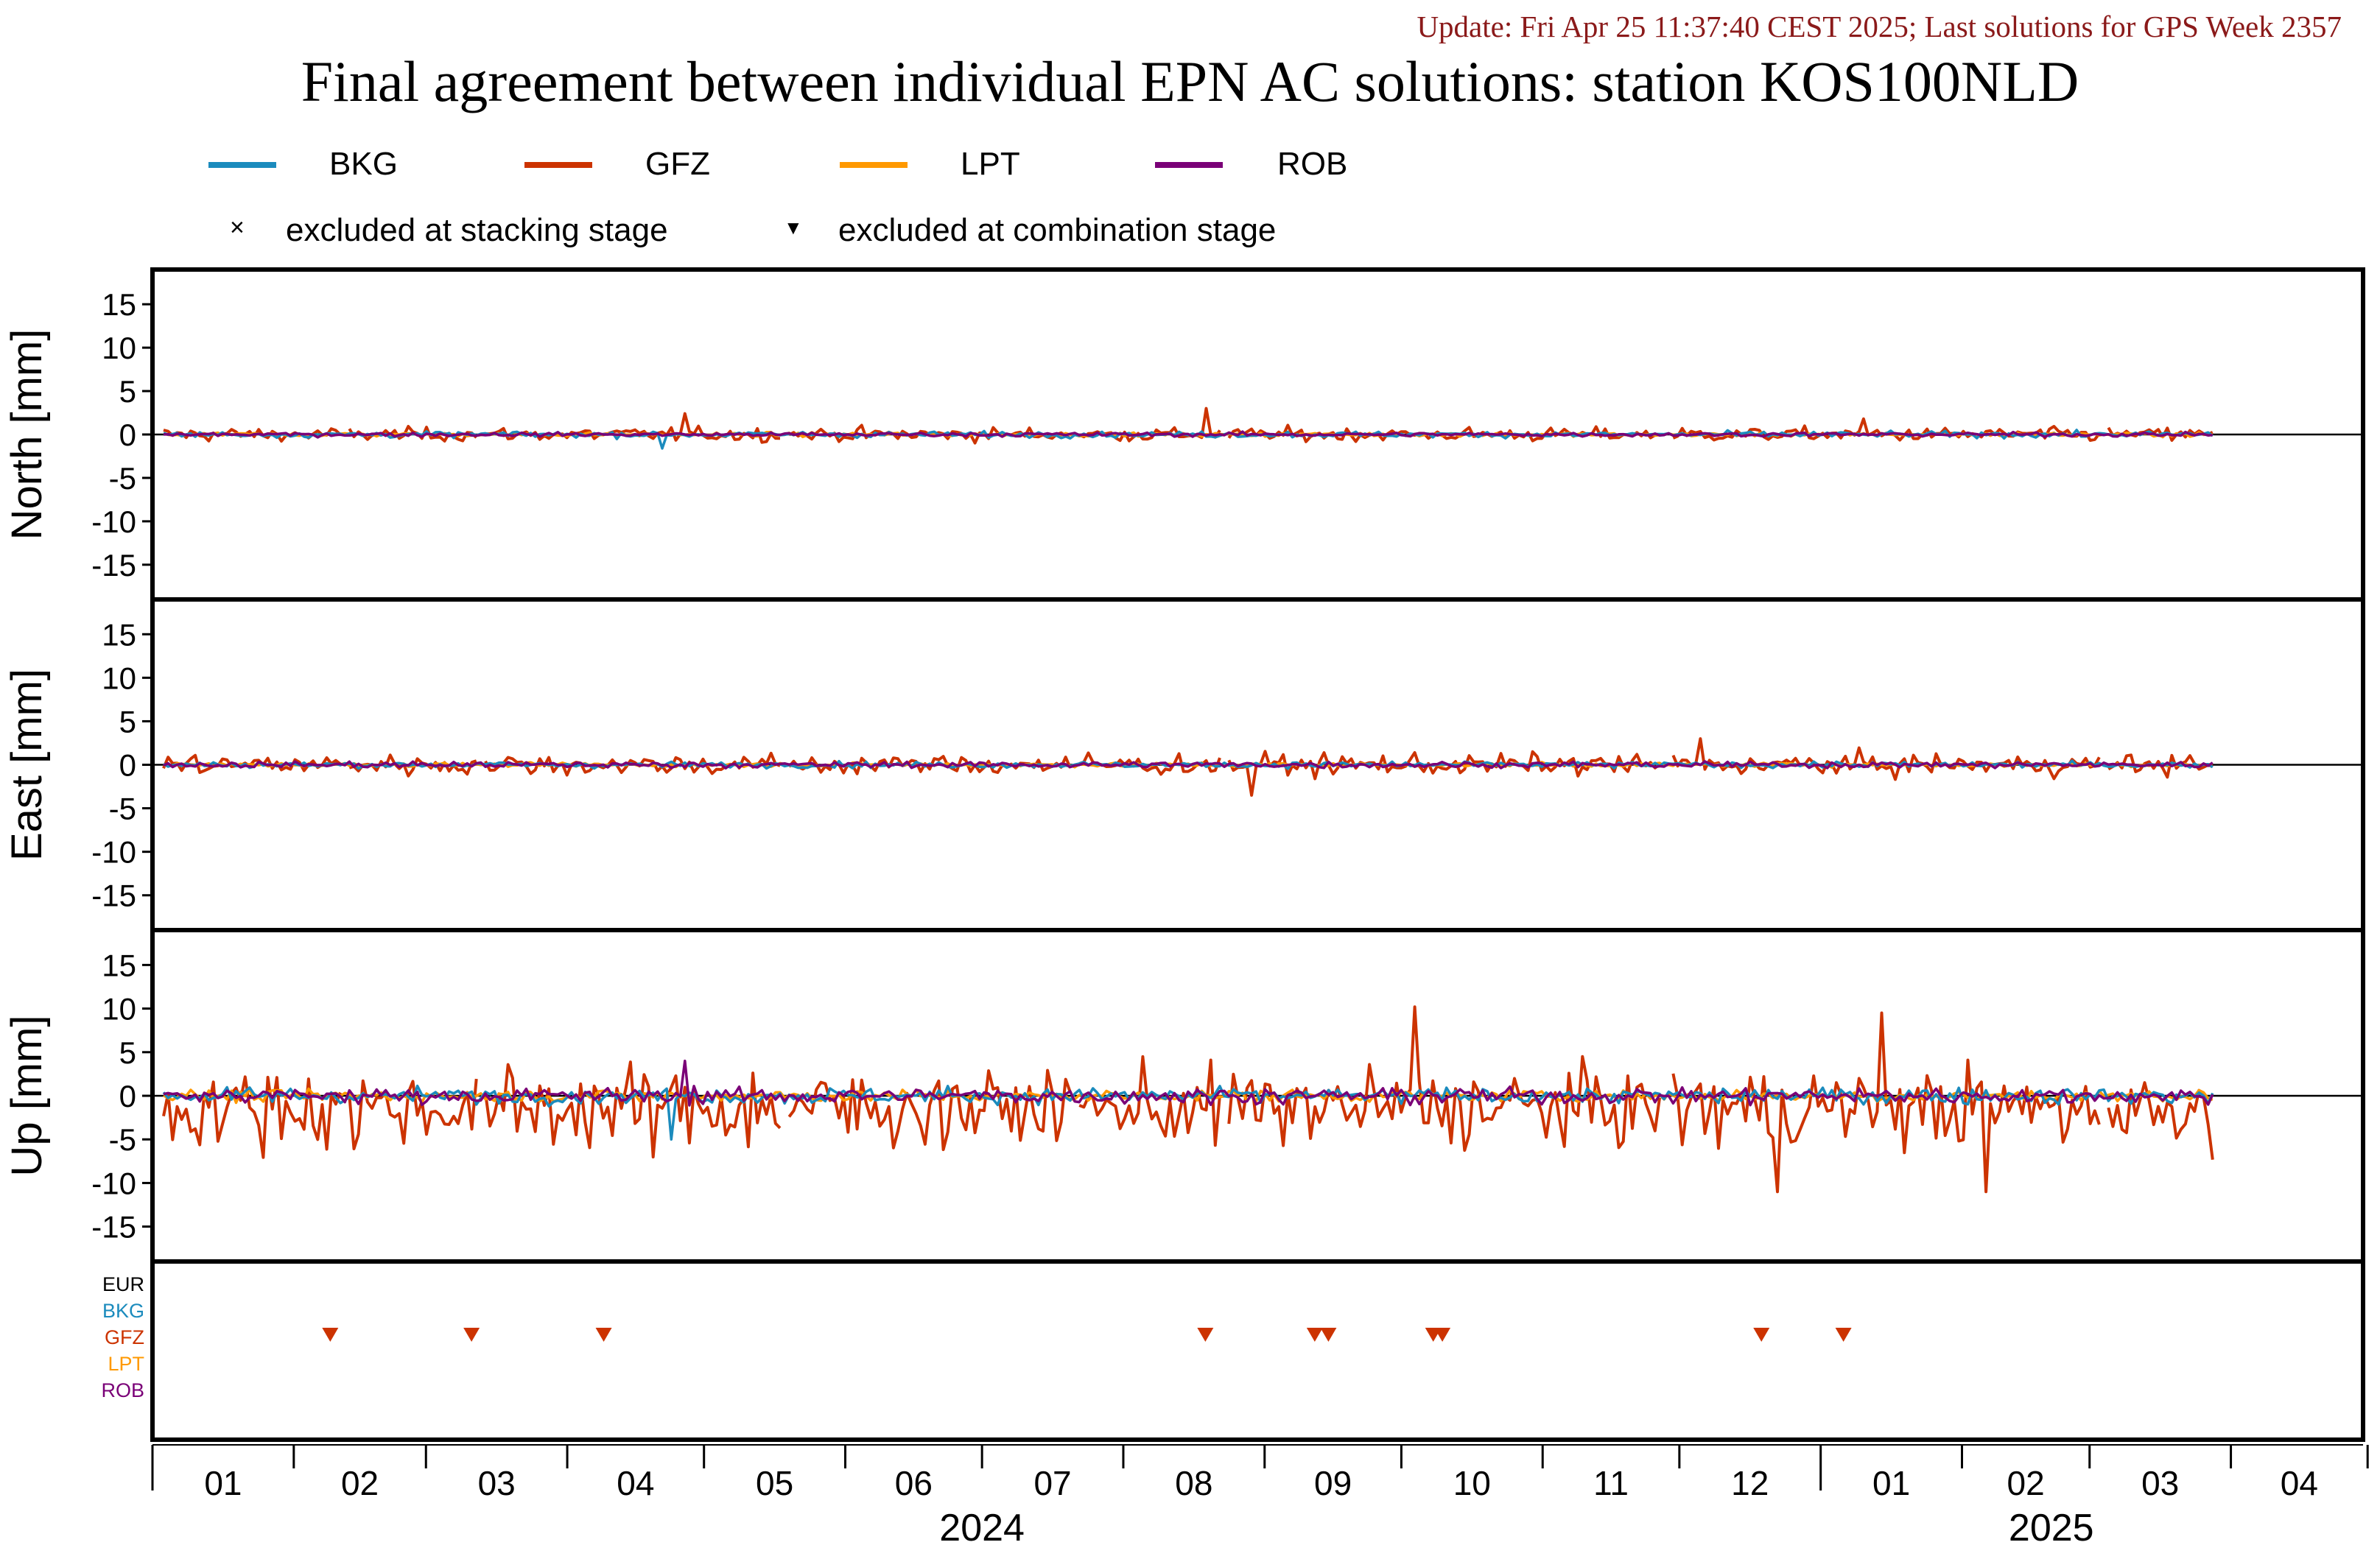 The width and height of the screenshot is (2380, 1545). What do you see at coordinates (793, 228) in the screenshot?
I see `combination-marker-icon: ▼` at bounding box center [793, 228].